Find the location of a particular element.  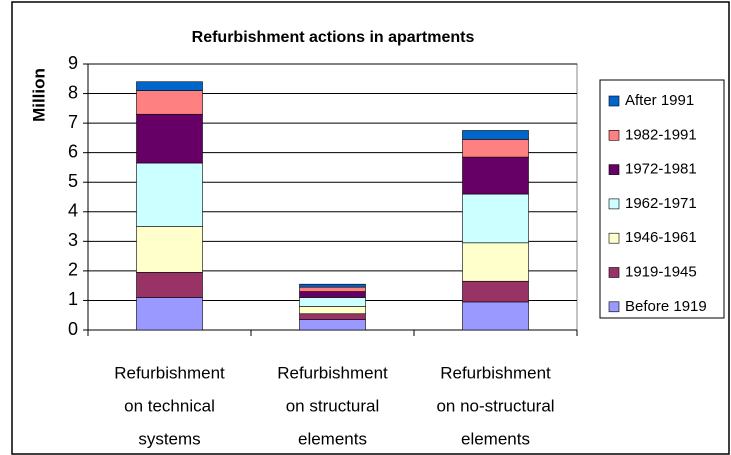

x-tick-label: on no-structural is located at coordinates (495, 405).